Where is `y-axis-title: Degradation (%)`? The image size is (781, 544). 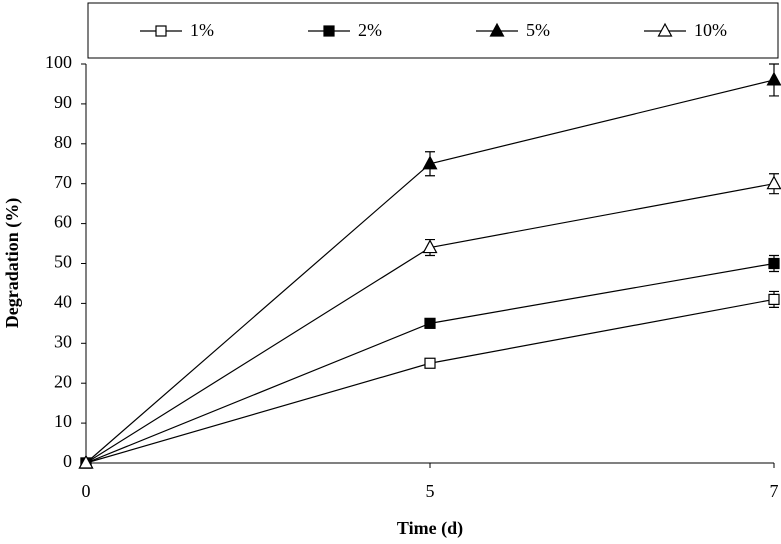
y-axis-title: Degradation (%) is located at coordinates (12, 263).